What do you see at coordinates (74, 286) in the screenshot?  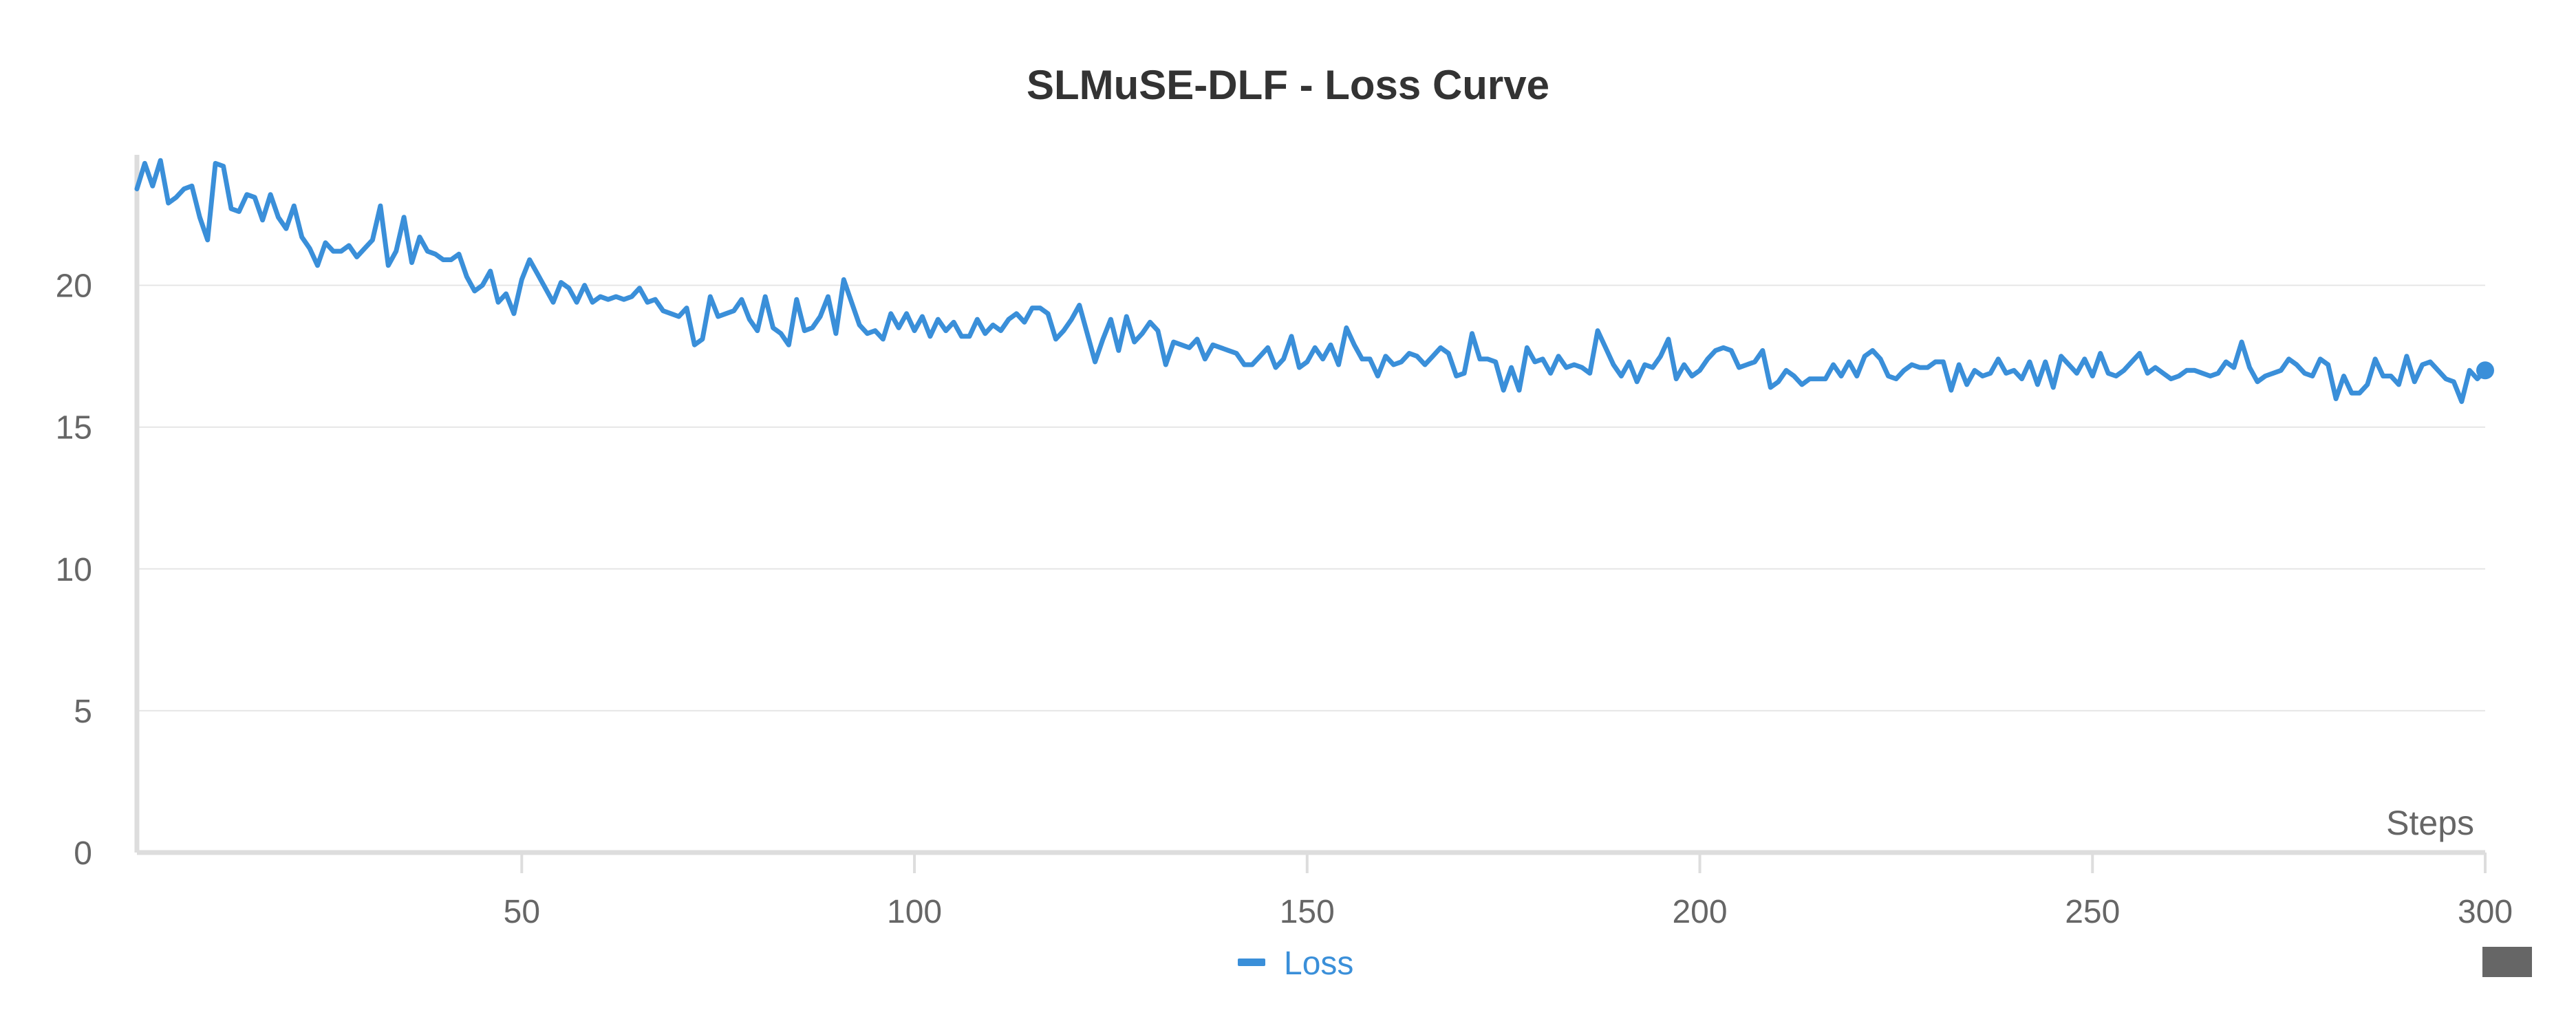 I see `y-tick-label: 20` at bounding box center [74, 286].